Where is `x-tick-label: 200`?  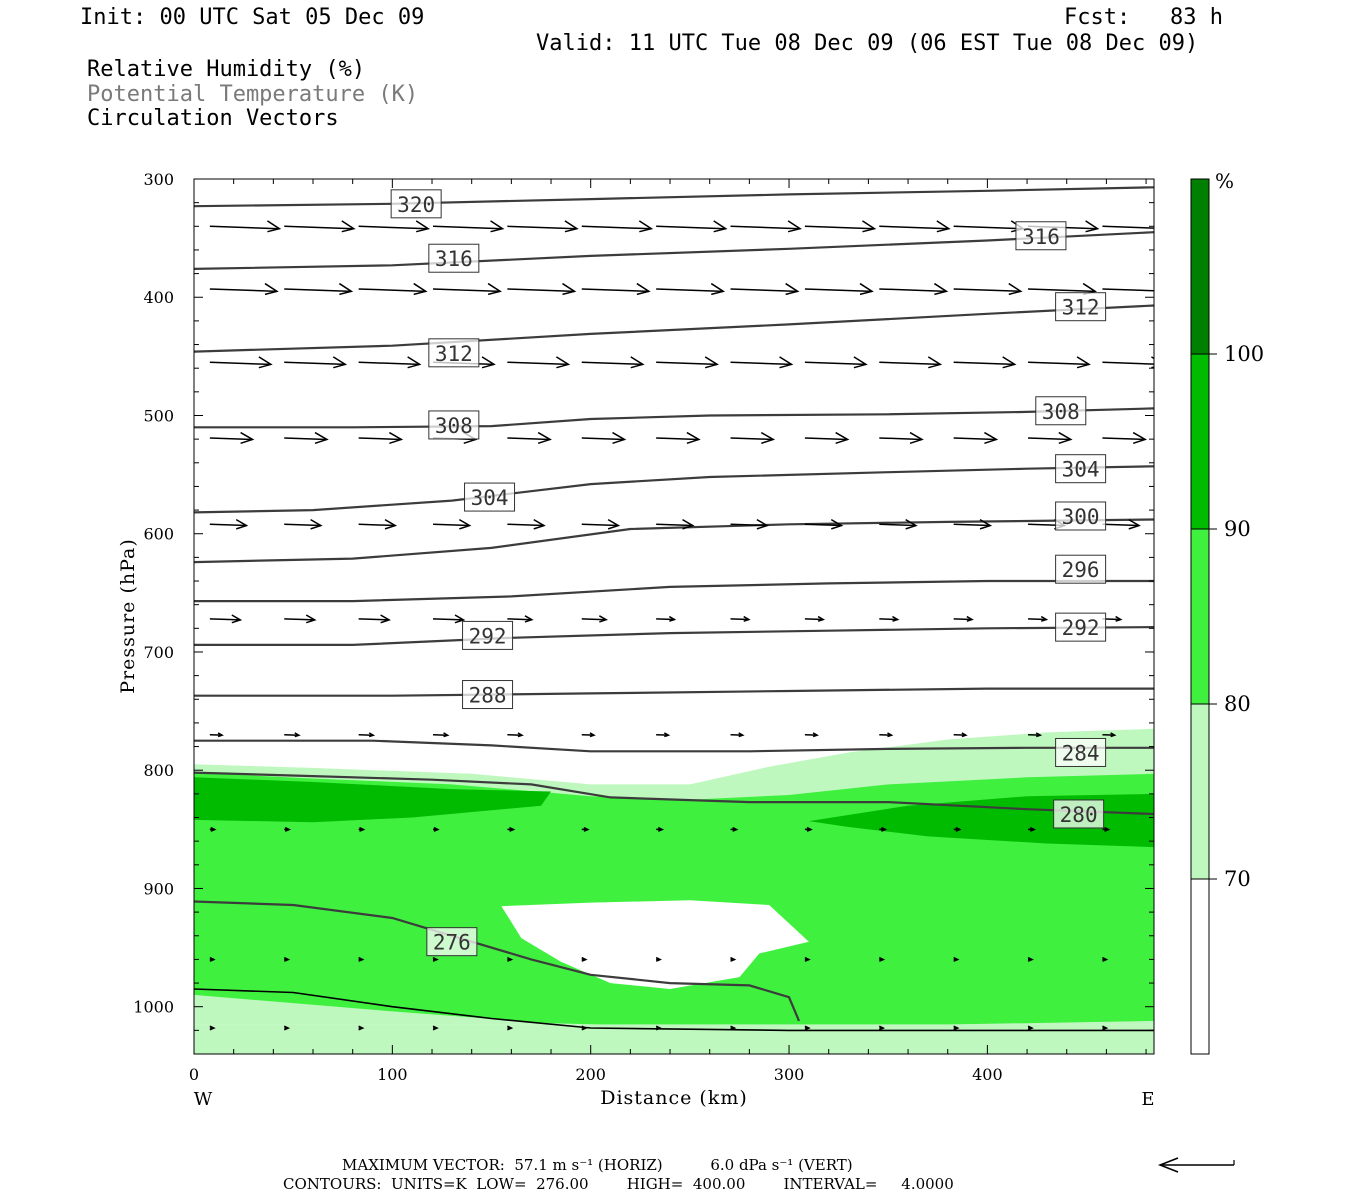 x-tick-label: 200 is located at coordinates (590, 1074).